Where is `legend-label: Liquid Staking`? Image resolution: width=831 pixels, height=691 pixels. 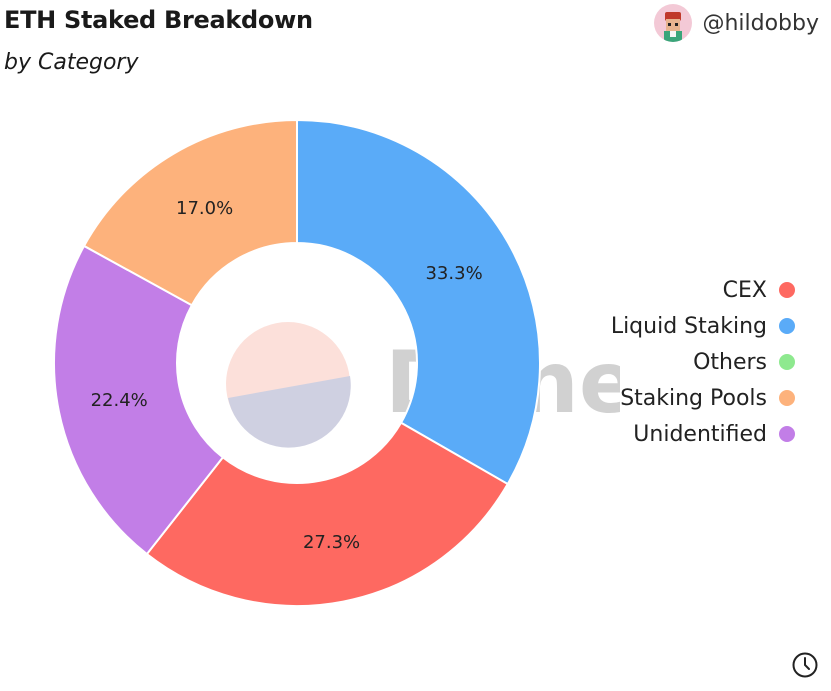 legend-label: Liquid Staking is located at coordinates (688, 326).